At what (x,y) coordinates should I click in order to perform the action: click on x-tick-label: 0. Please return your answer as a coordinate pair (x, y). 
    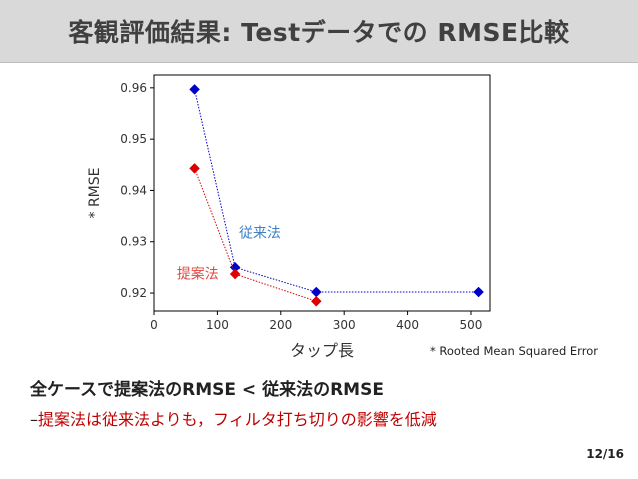
    Looking at the image, I should click on (154, 325).